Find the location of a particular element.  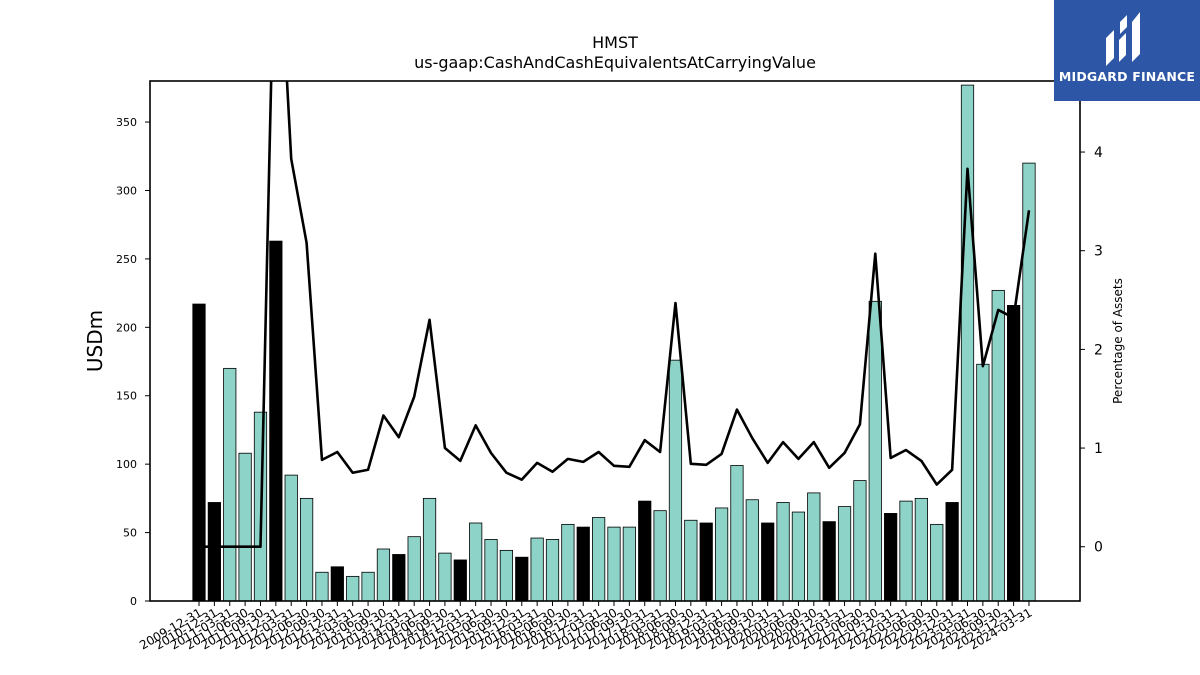

y2-tick-label: 1 is located at coordinates (1098, 449).